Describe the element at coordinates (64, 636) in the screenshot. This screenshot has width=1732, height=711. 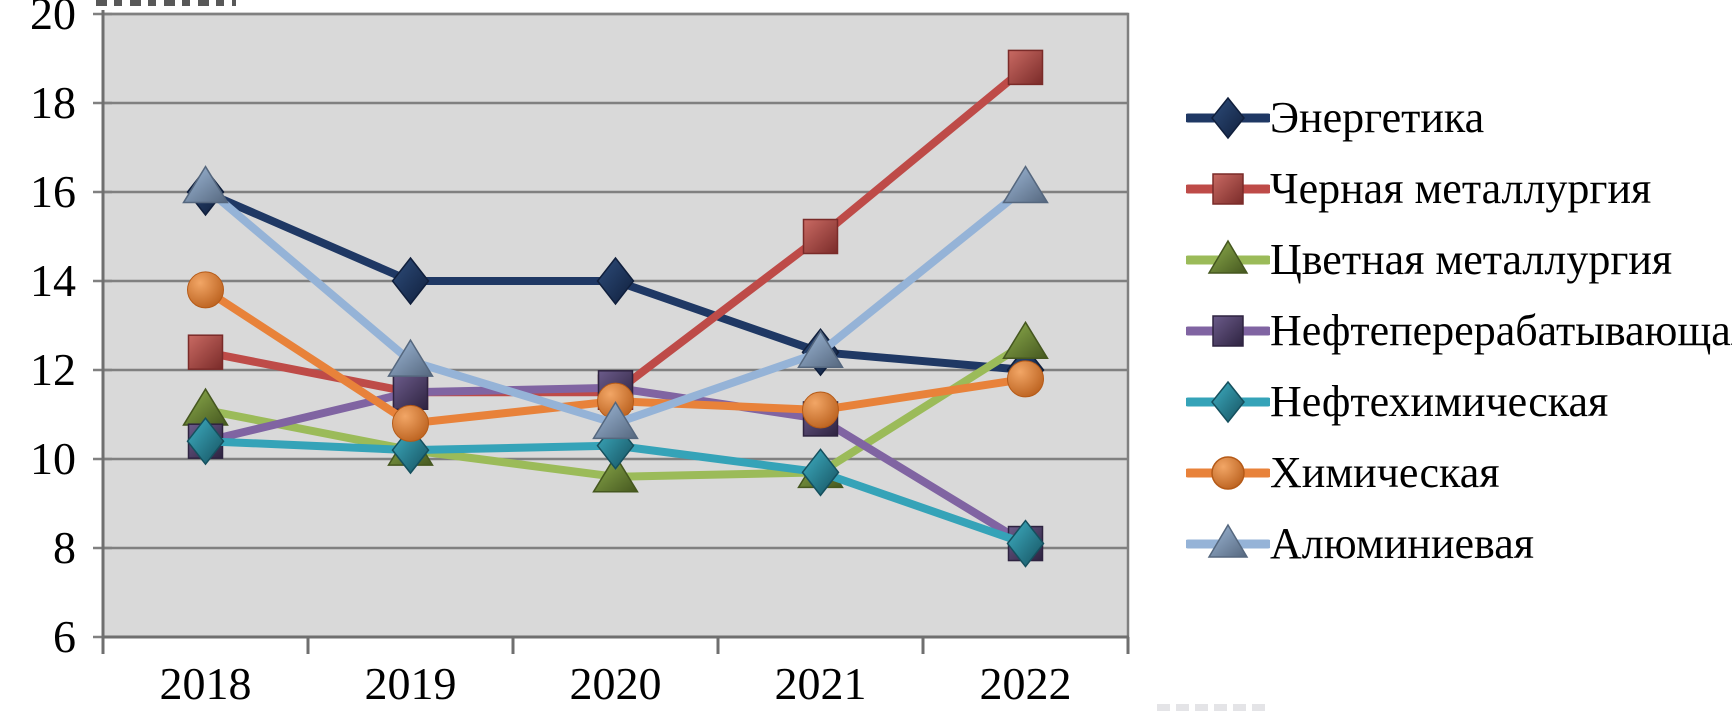
I see `y-axis-label: 6` at that location.